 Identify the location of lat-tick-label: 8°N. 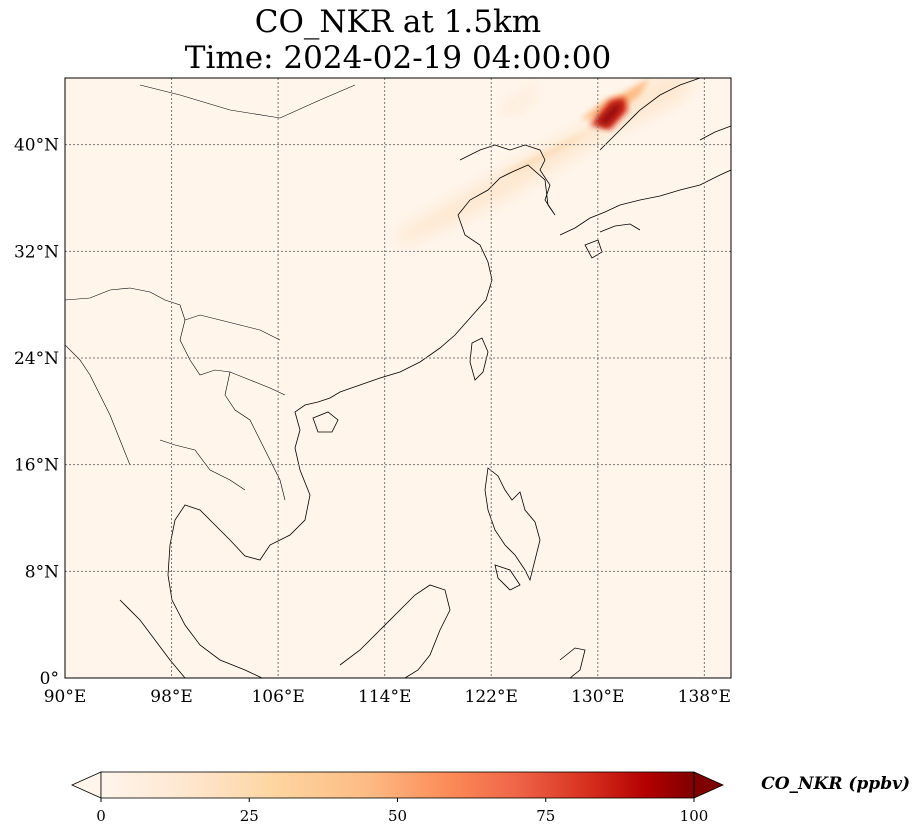
(42, 572).